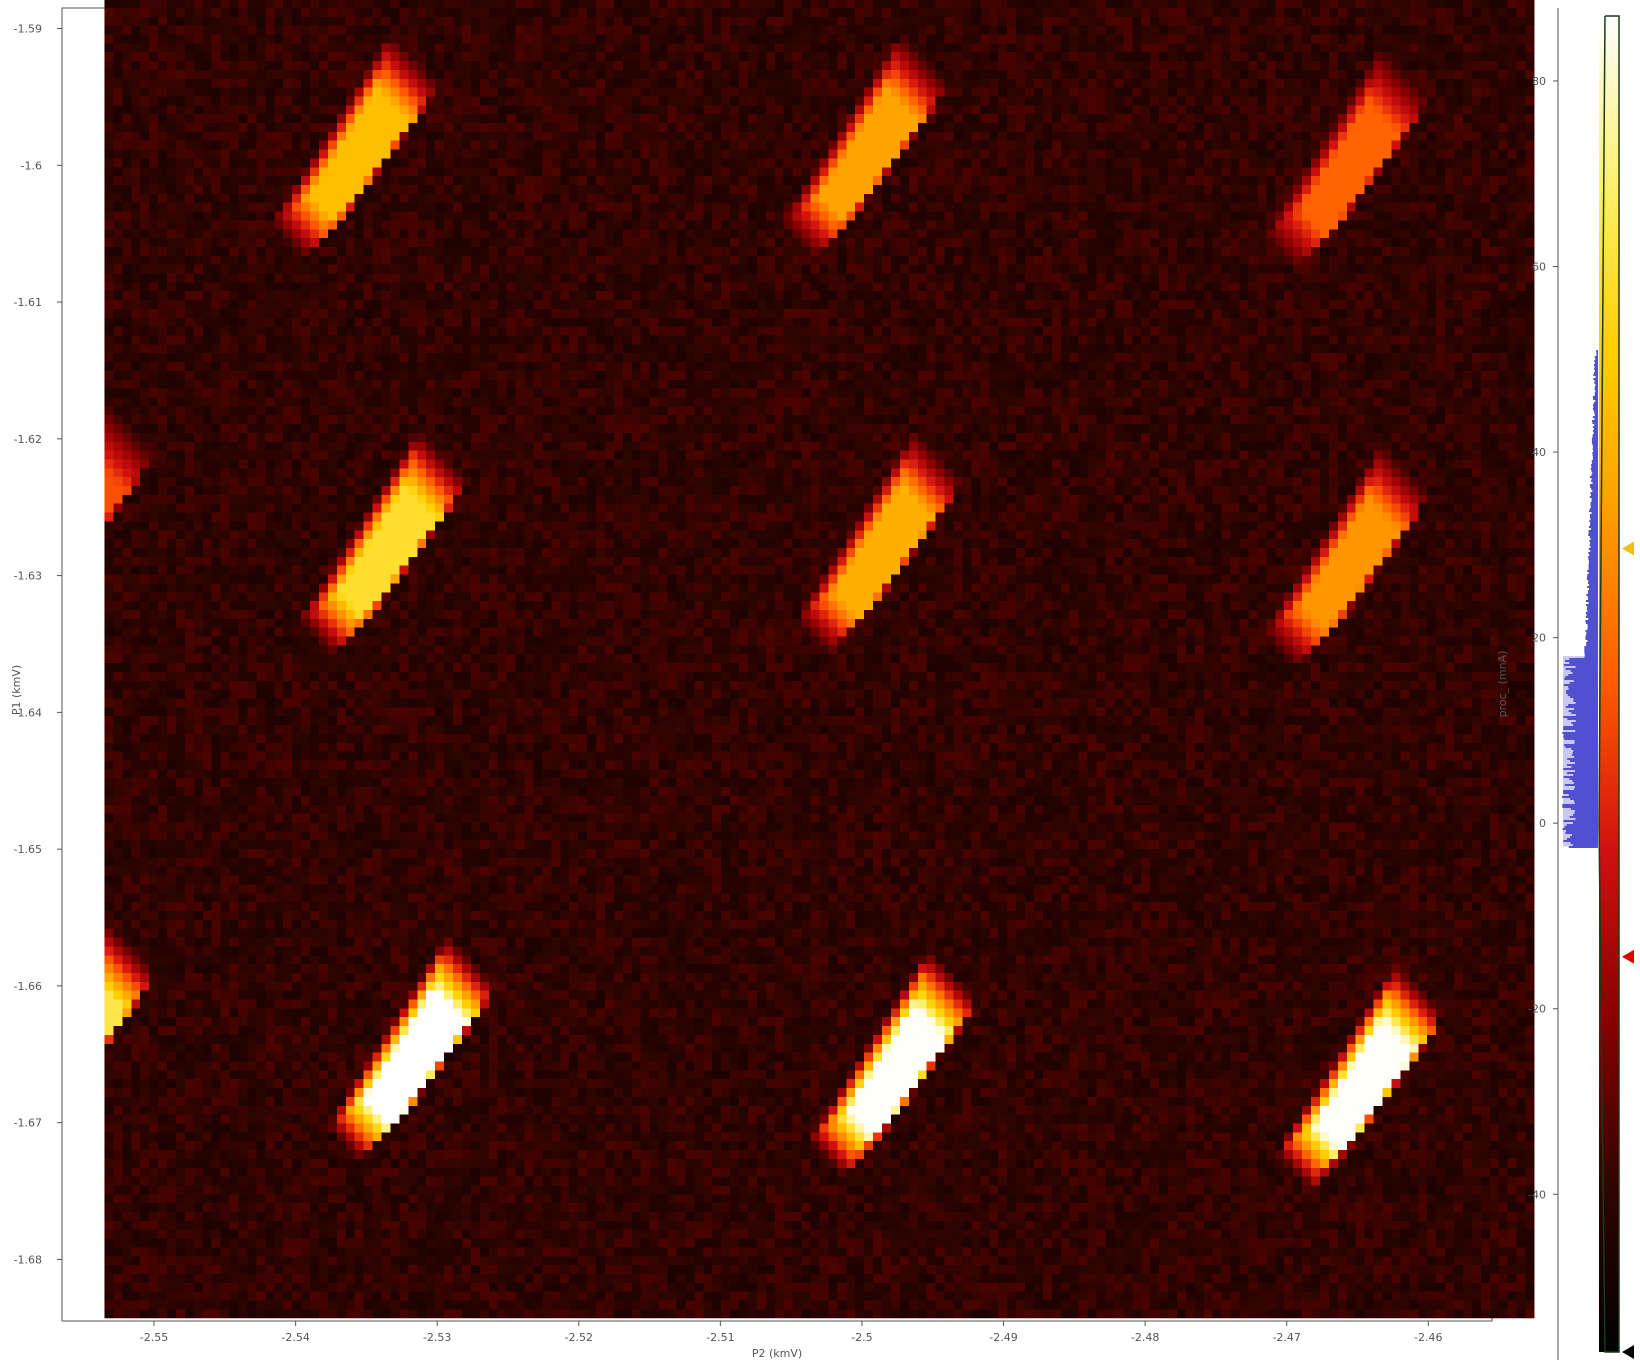  Describe the element at coordinates (28, 1123) in the screenshot. I see `y-tick-label: -1.67` at that location.